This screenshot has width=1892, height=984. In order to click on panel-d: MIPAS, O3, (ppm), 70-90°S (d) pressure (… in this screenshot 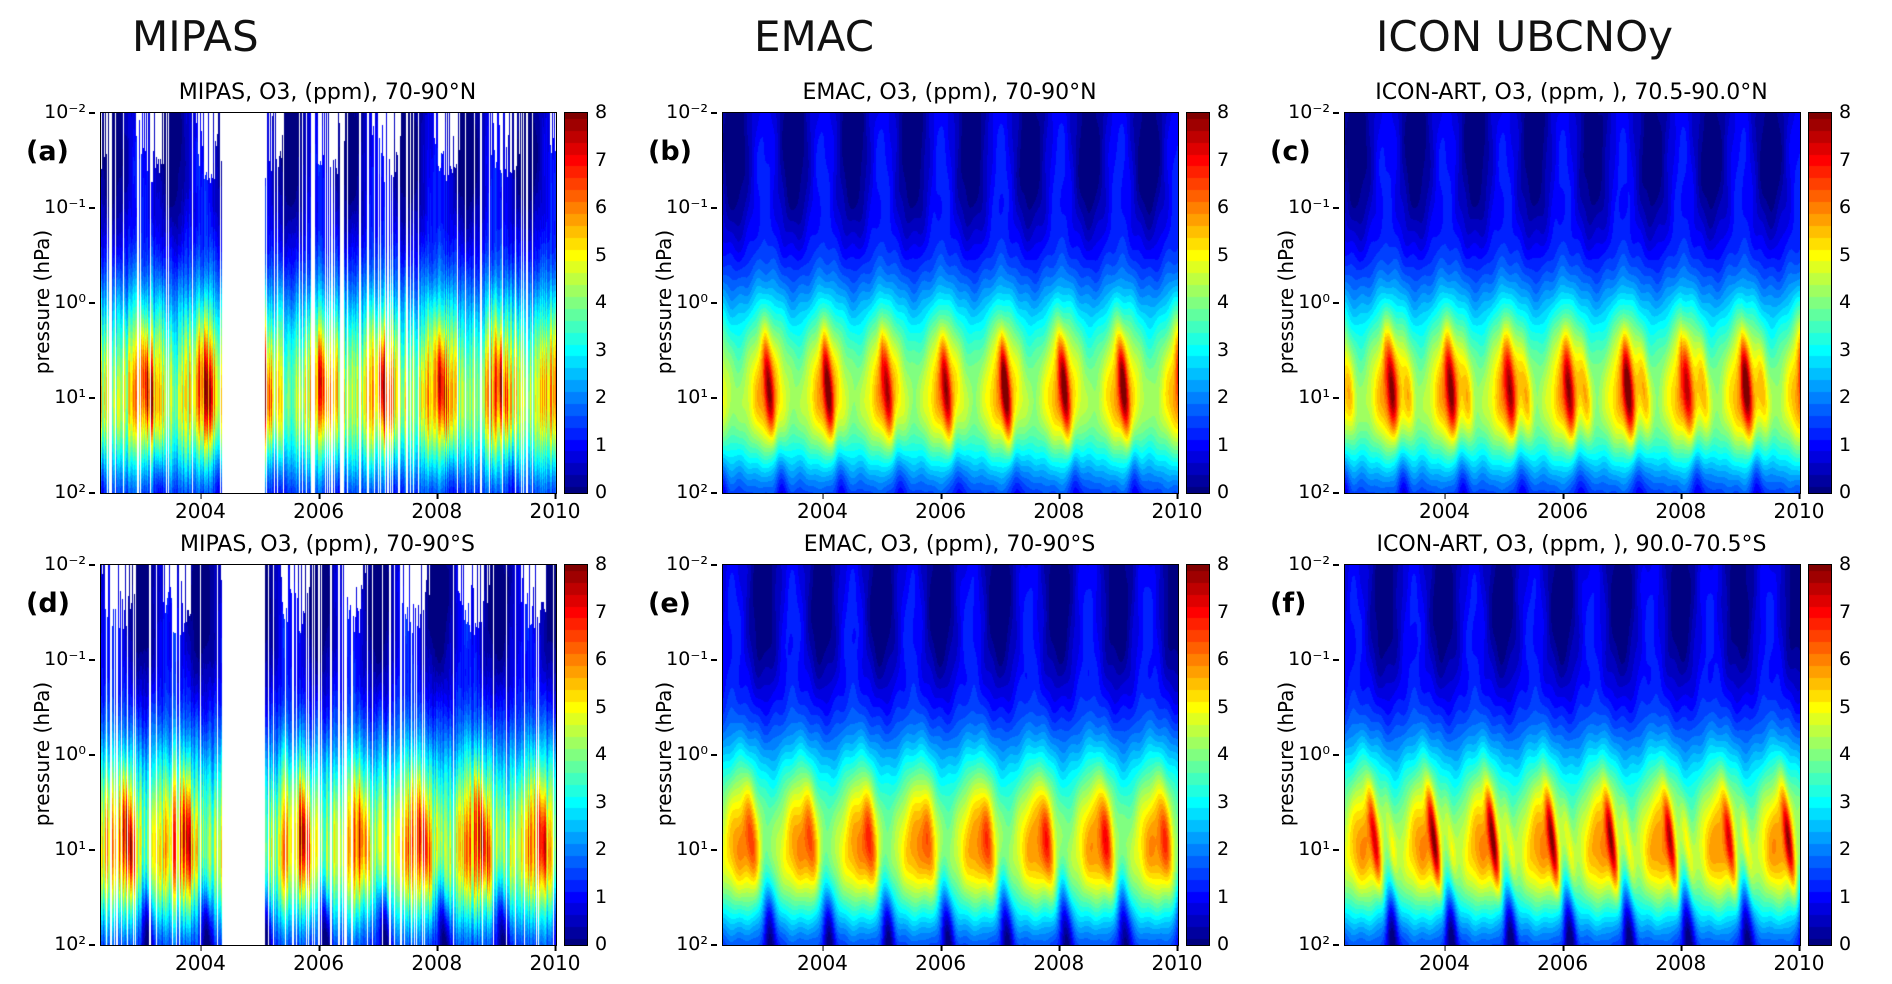, I will do `click(325, 753)`.